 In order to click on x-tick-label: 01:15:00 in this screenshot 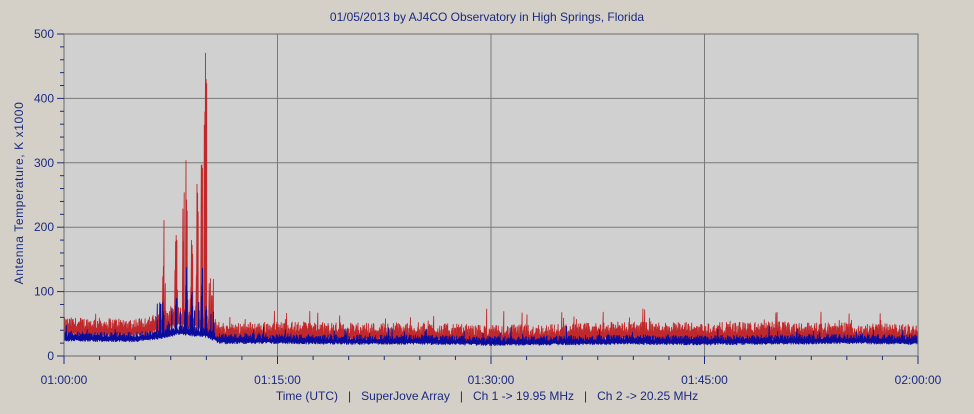, I will do `click(277, 380)`.